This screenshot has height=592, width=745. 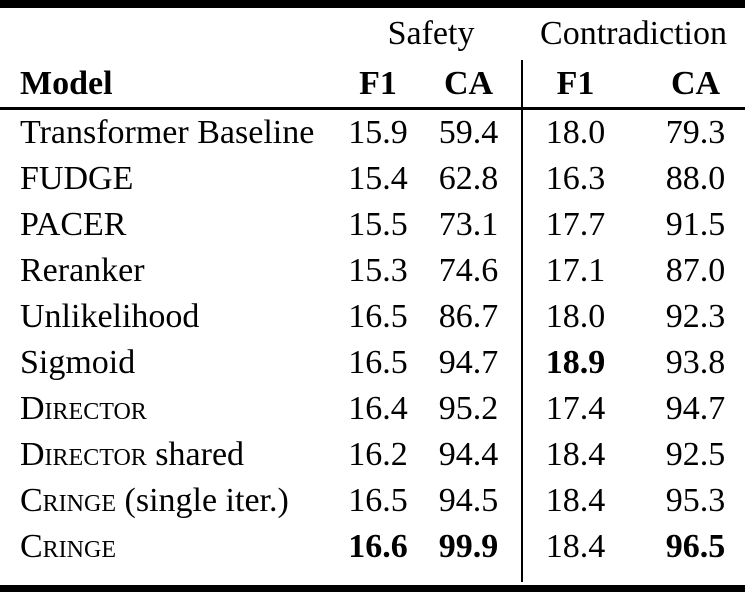 I want to click on safety-f1-cell: 15.9, so click(x=378, y=132).